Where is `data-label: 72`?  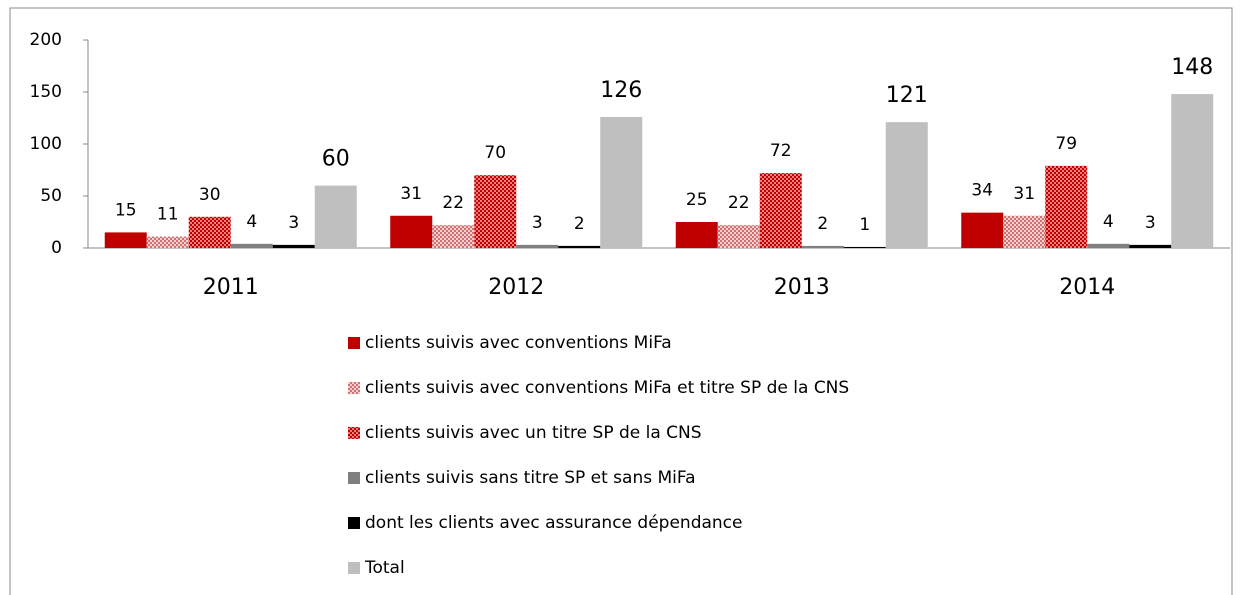
data-label: 72 is located at coordinates (781, 151).